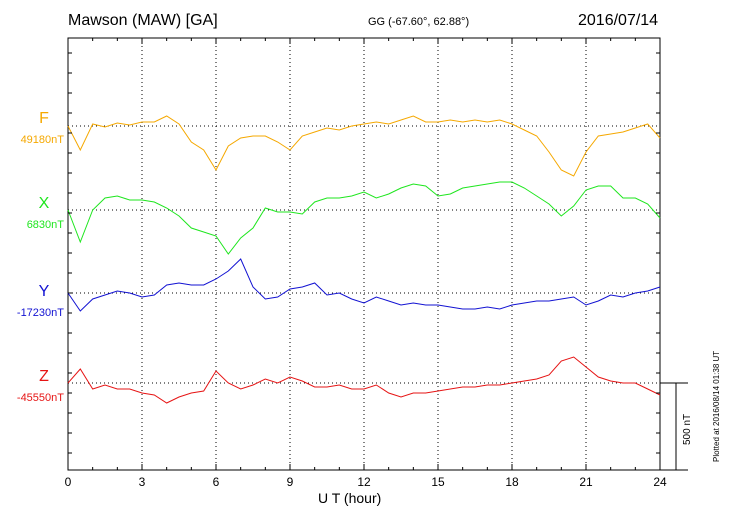 The image size is (730, 520). Describe the element at coordinates (512, 482) in the screenshot. I see `x-tick-label: 18` at that location.